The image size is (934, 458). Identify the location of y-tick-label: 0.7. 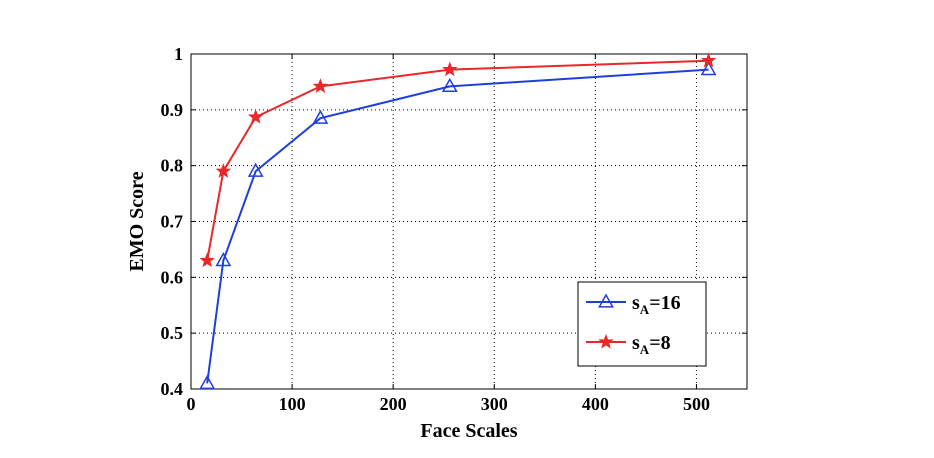
(172, 222).